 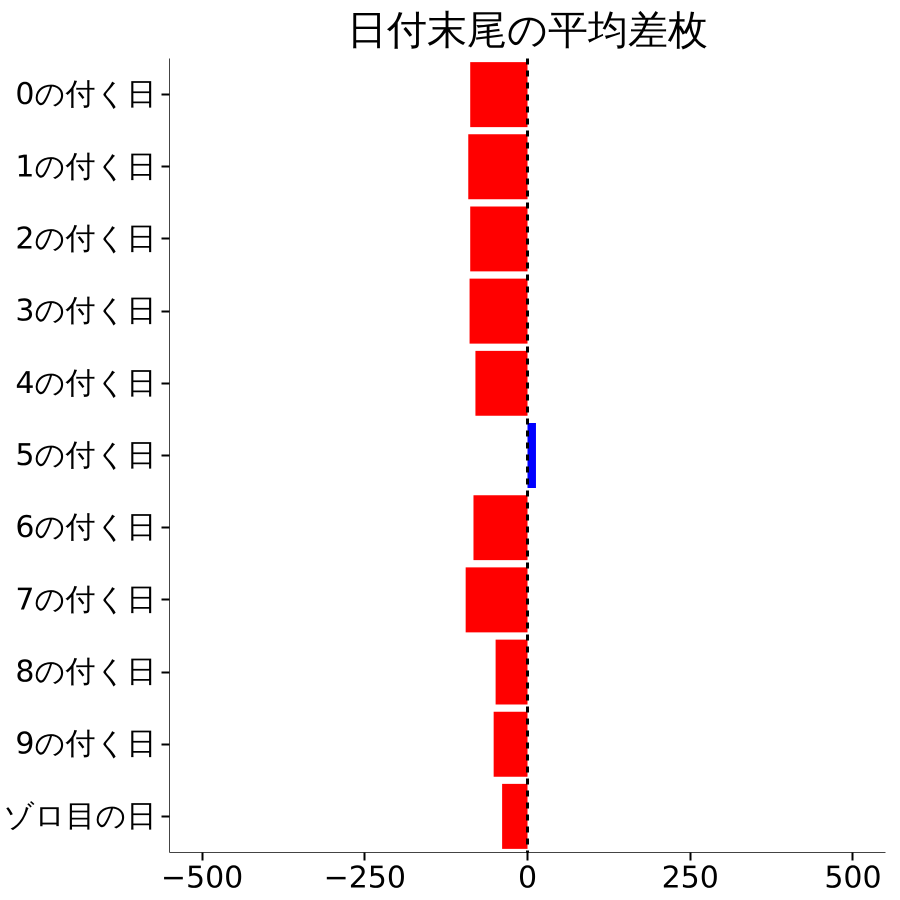 What do you see at coordinates (86, 166) in the screenshot?
I see `y-tick-label: 1の付く日` at bounding box center [86, 166].